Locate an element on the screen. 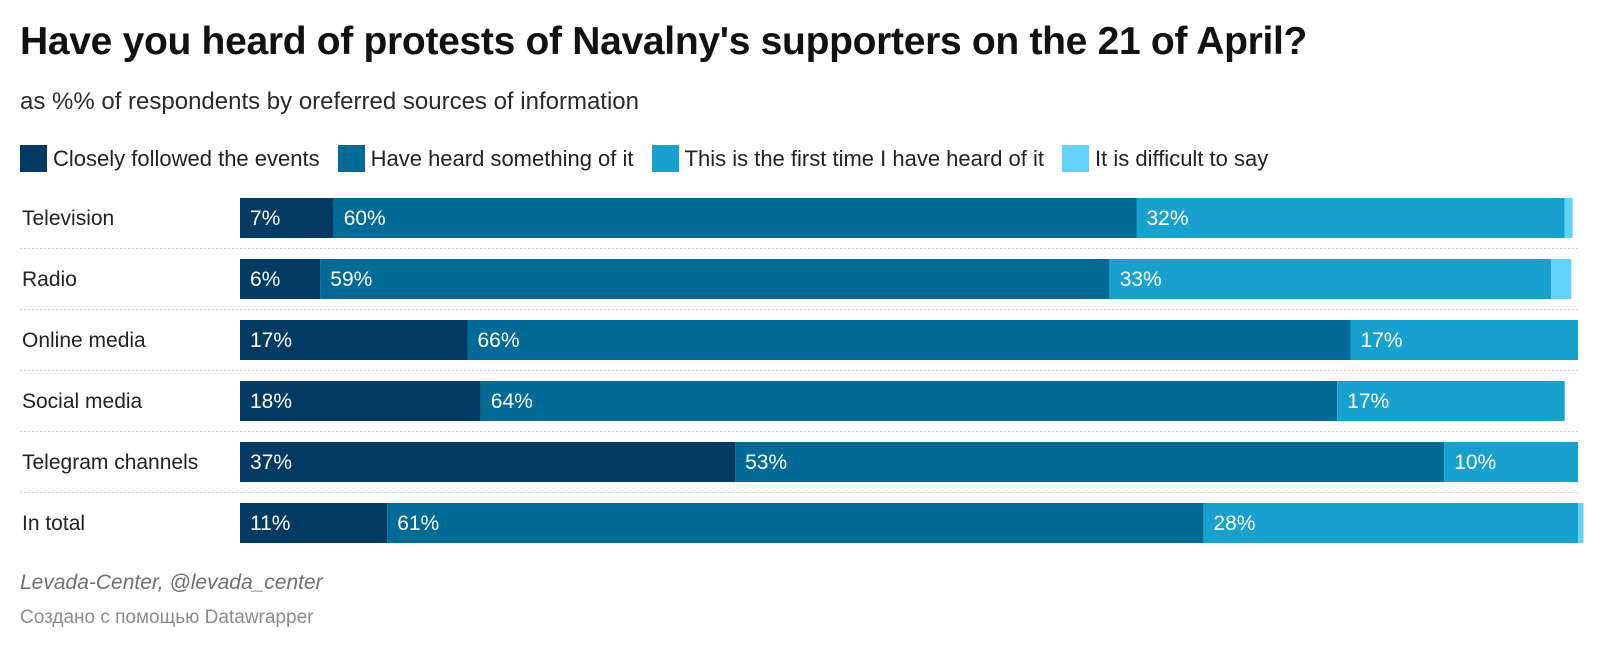  data-label: 66% is located at coordinates (499, 340).